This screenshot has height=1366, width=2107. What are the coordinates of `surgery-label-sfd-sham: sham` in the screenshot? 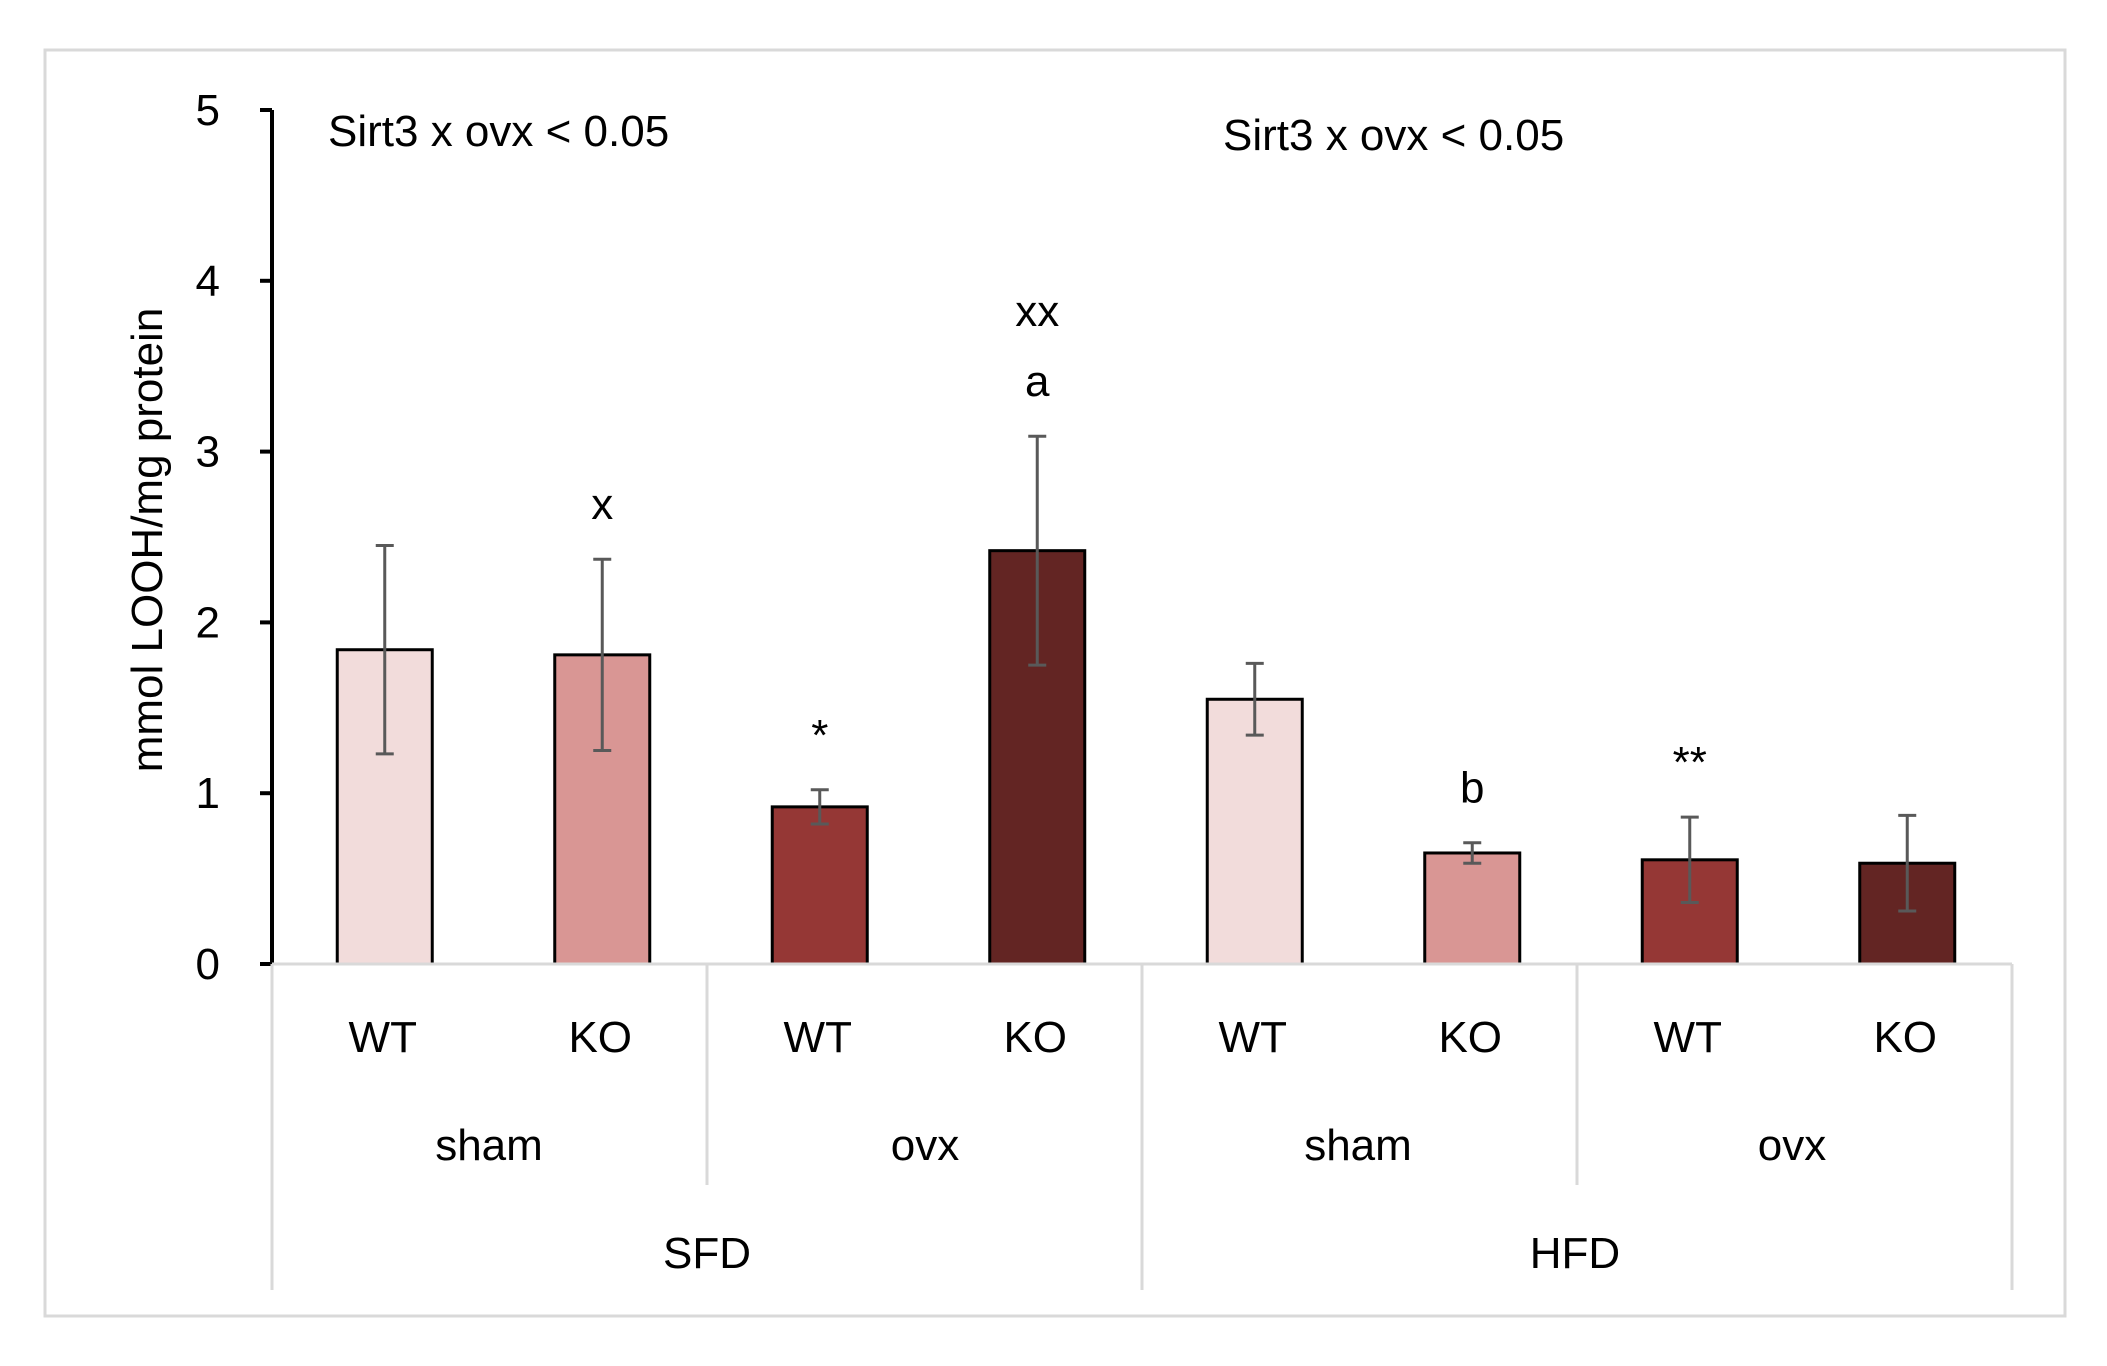 It's located at (489, 1145).